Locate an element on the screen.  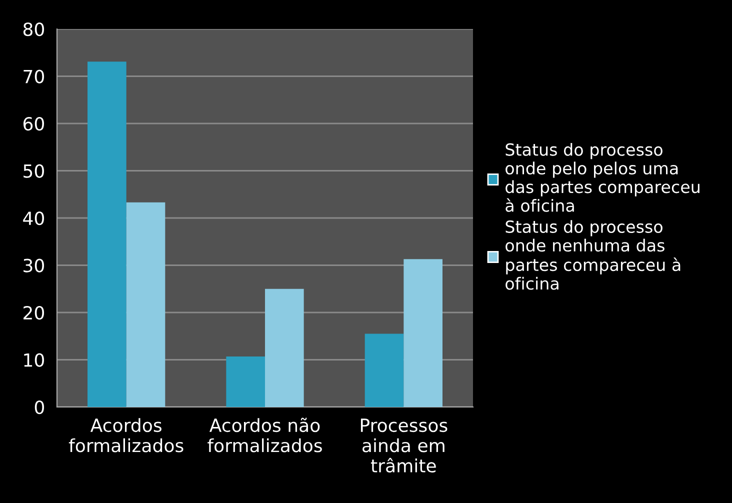
y-tick-label: 80 is located at coordinates (33, 29).